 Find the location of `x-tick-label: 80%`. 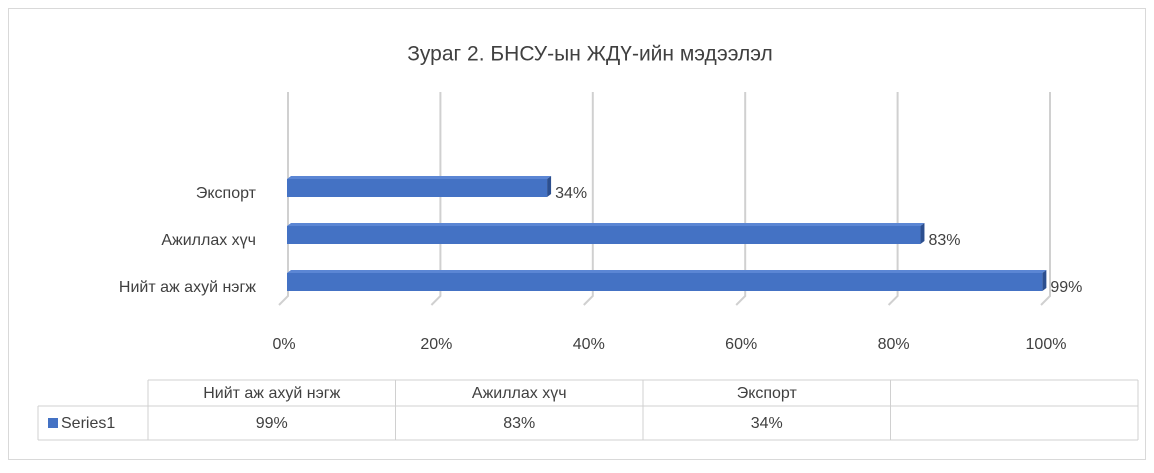

x-tick-label: 80% is located at coordinates (894, 344).